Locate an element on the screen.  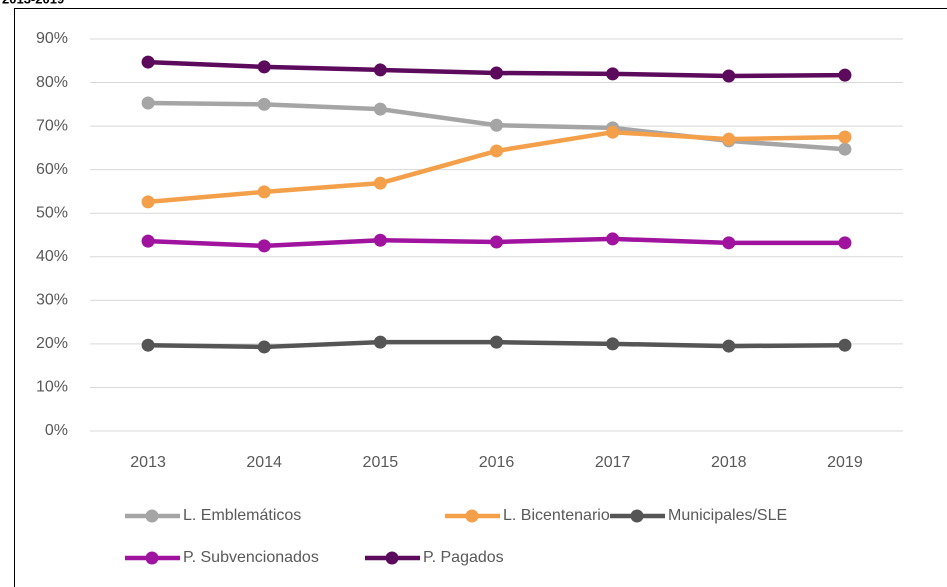
y-tick-label: 80% is located at coordinates (52, 82).